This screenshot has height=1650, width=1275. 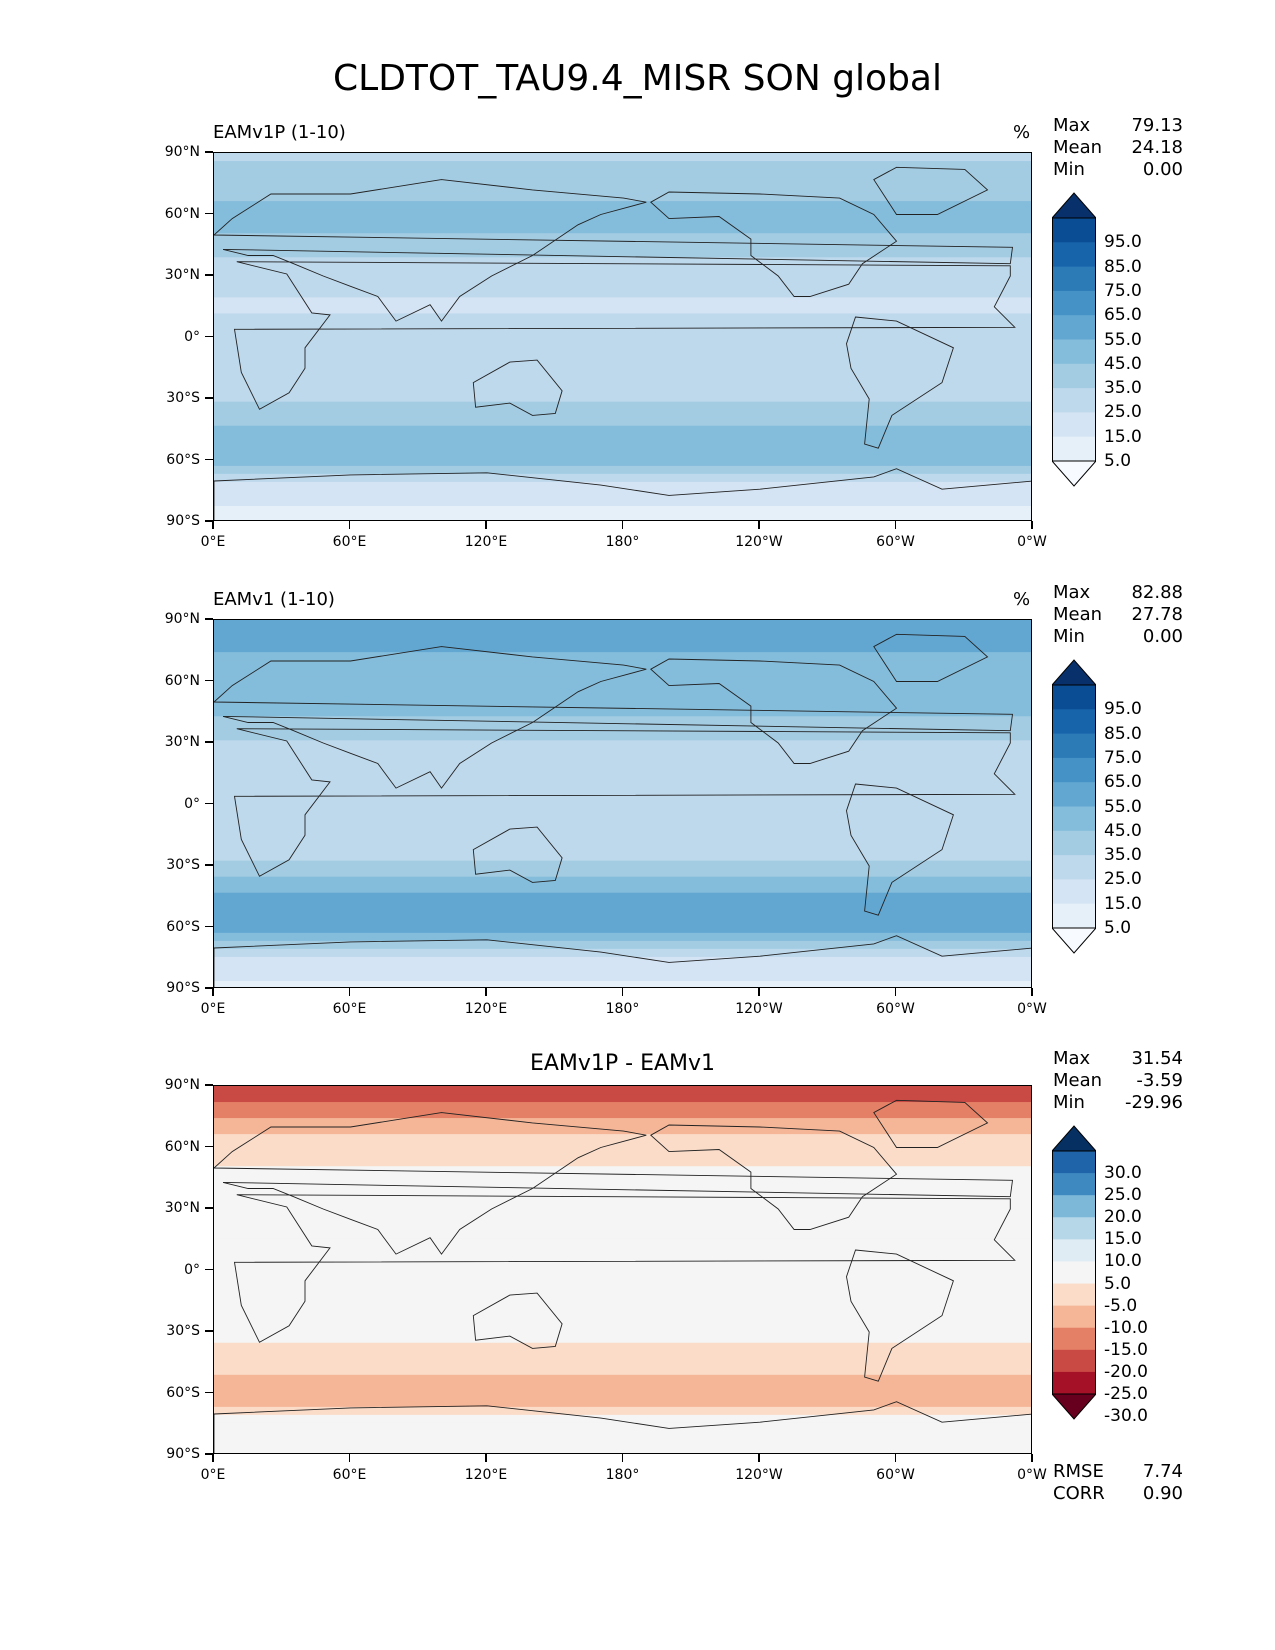 What do you see at coordinates (1123, 782) in the screenshot?
I see `colorbar-tick-label: 65.0` at bounding box center [1123, 782].